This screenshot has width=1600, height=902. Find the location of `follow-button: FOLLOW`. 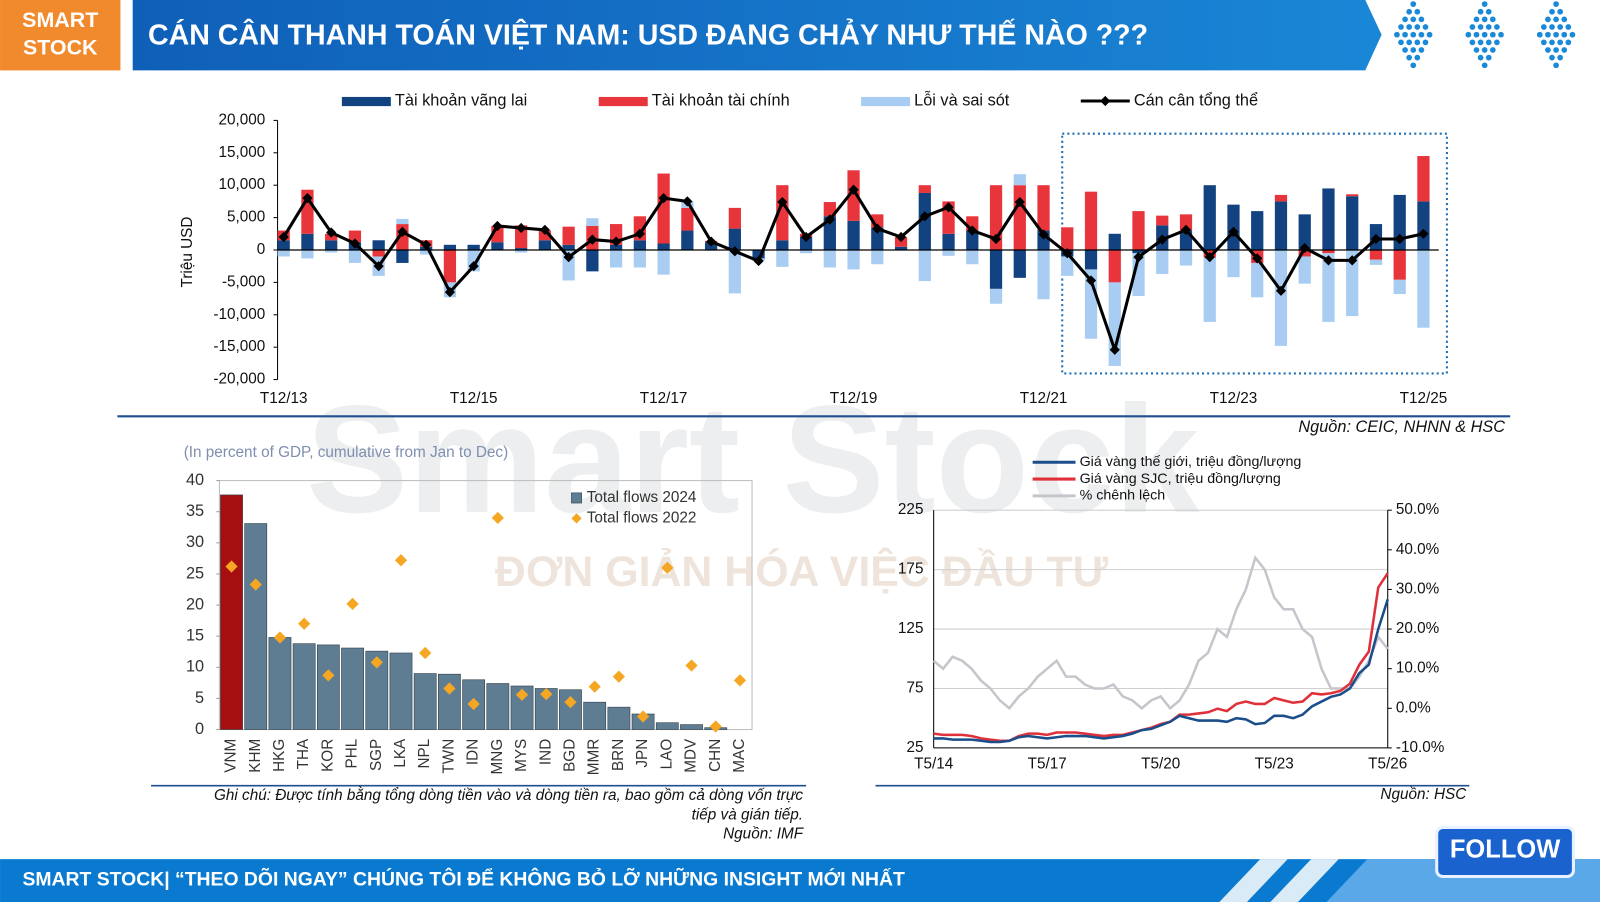

follow-button: FOLLOW is located at coordinates (1505, 852).